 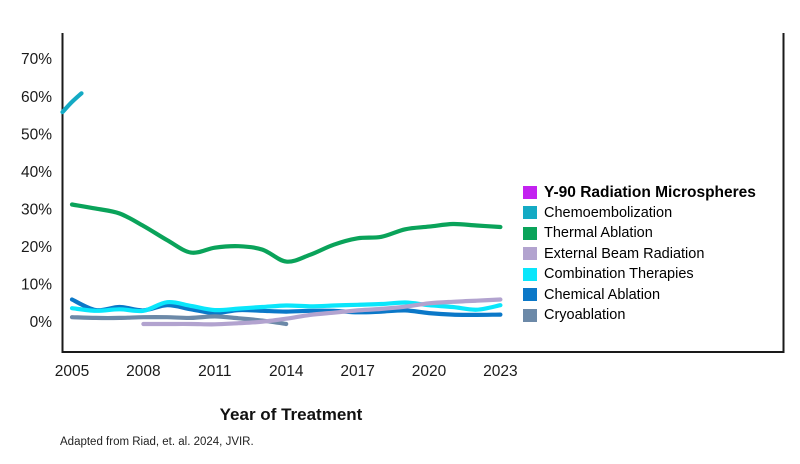 I want to click on legend-swatch-combination-therapies, so click(x=530, y=274).